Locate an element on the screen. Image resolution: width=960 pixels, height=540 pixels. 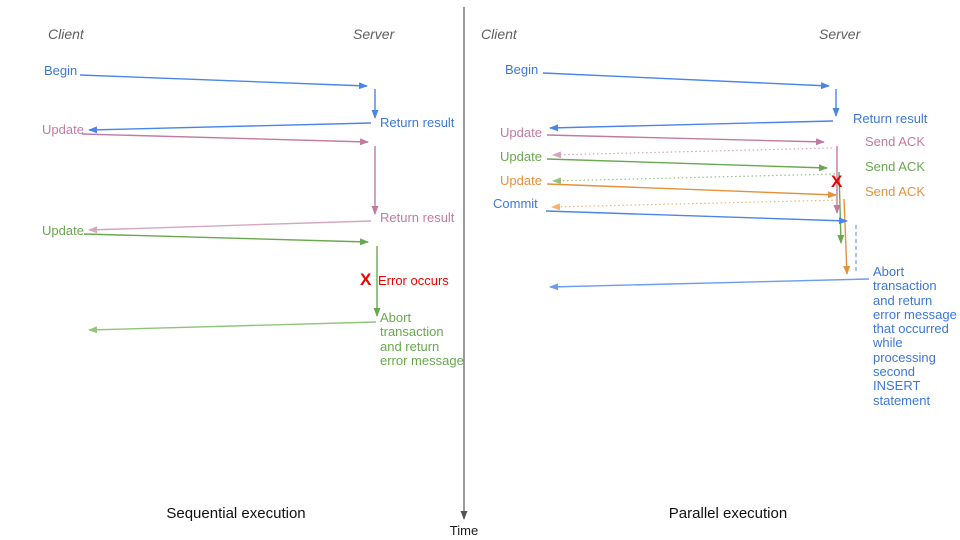
right-commit-label: Commit is located at coordinates (515, 203).